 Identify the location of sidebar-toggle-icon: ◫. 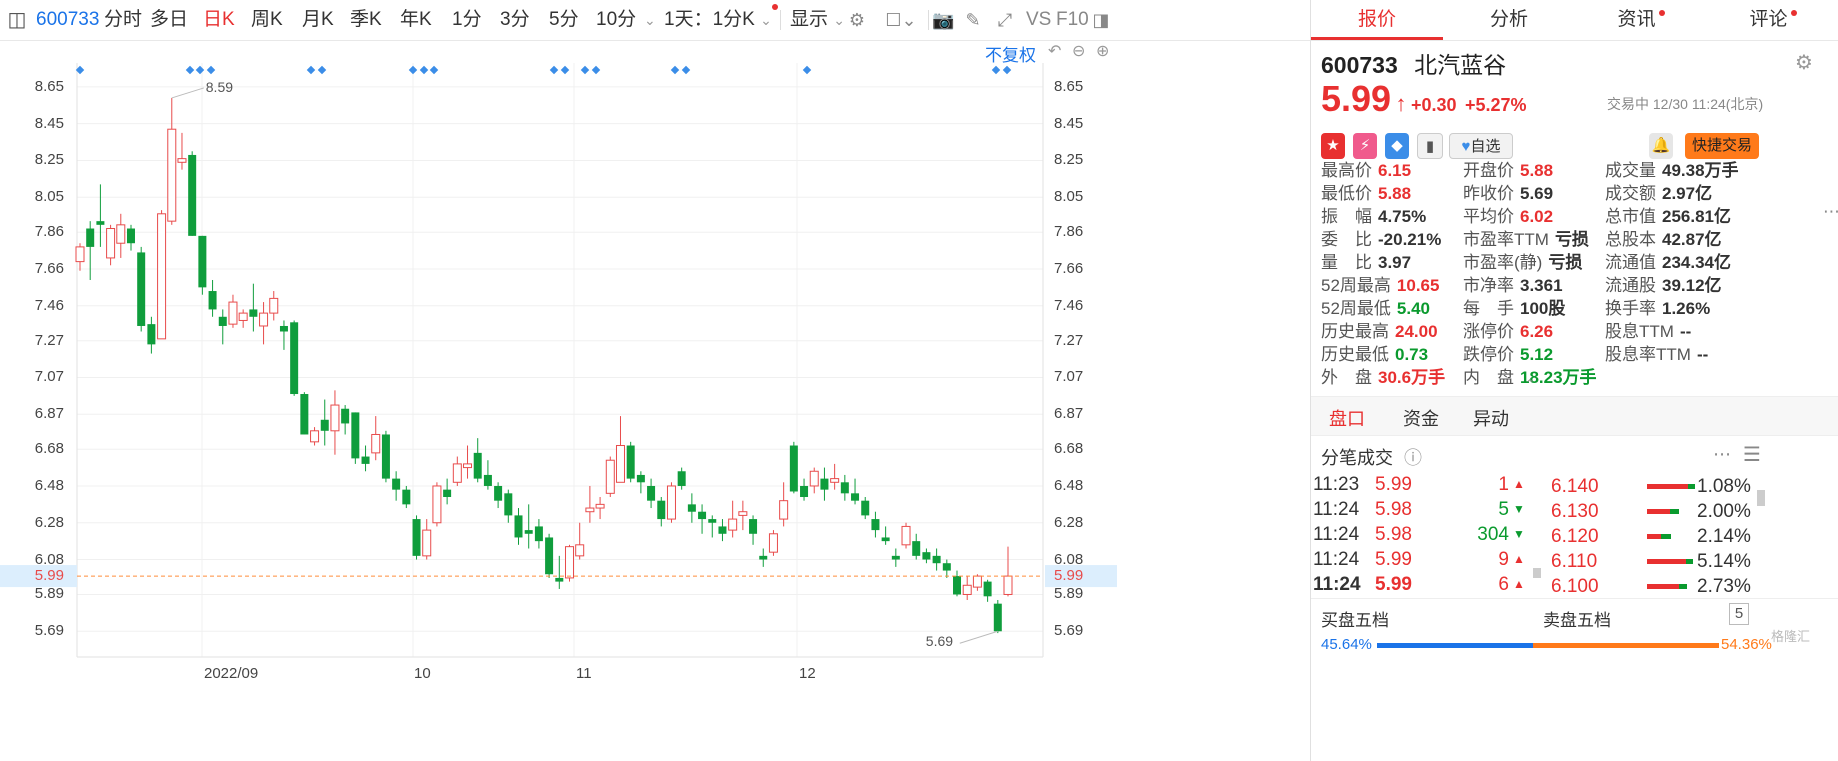
(17, 20).